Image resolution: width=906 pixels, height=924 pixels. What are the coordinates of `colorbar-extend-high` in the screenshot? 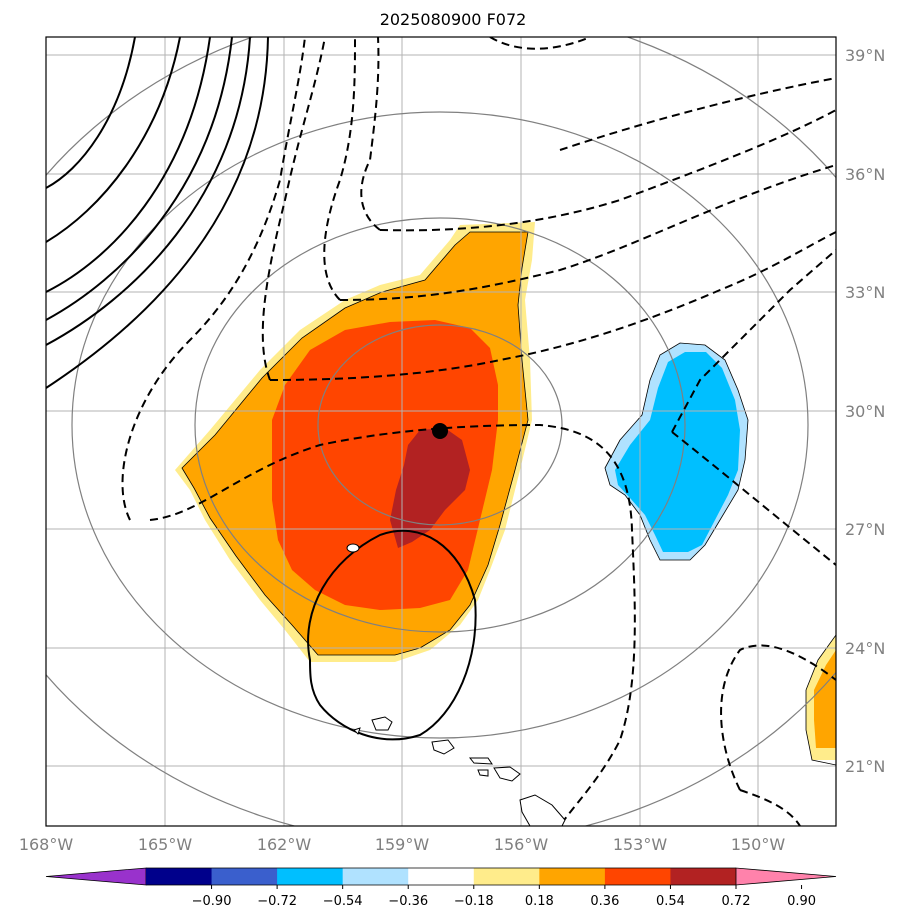 It's located at (786, 876).